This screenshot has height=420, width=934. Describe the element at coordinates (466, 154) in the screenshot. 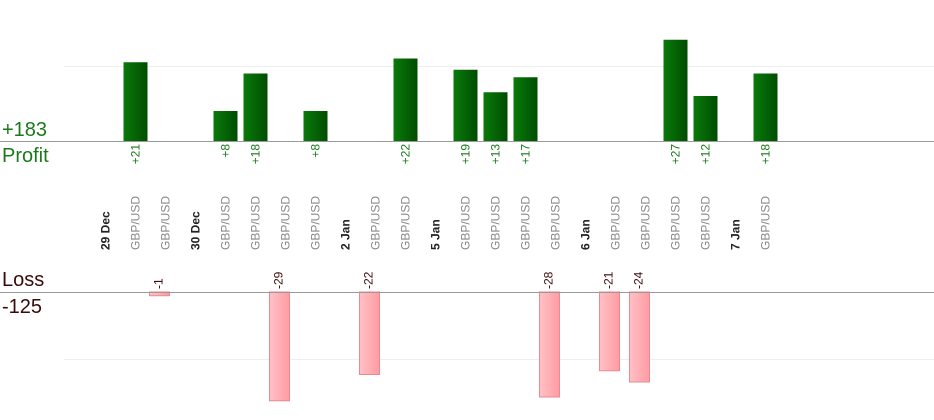

I see `profit-value-label: +19` at that location.